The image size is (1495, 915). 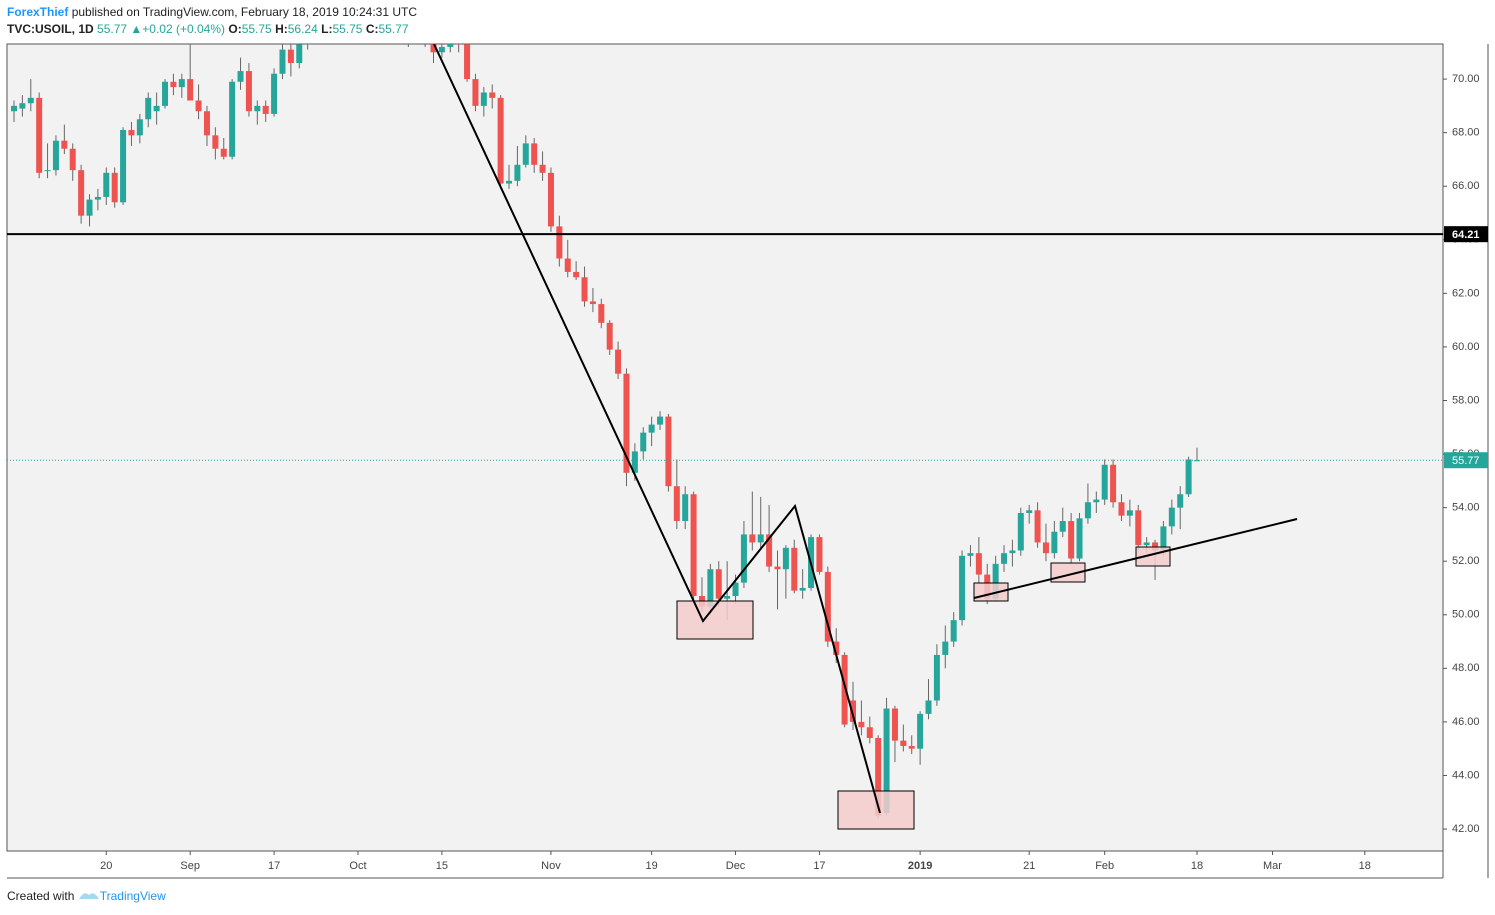 I want to click on high-label: H:, so click(x=281, y=29).